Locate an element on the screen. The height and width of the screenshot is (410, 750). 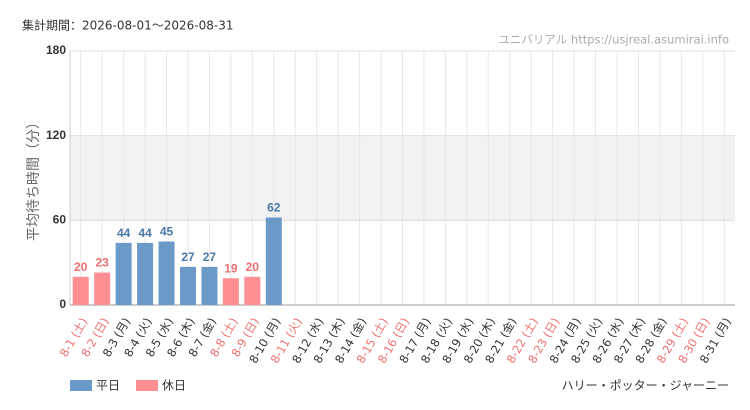
y-axis-label: 平均待ち時間（分） is located at coordinates (34, 178).